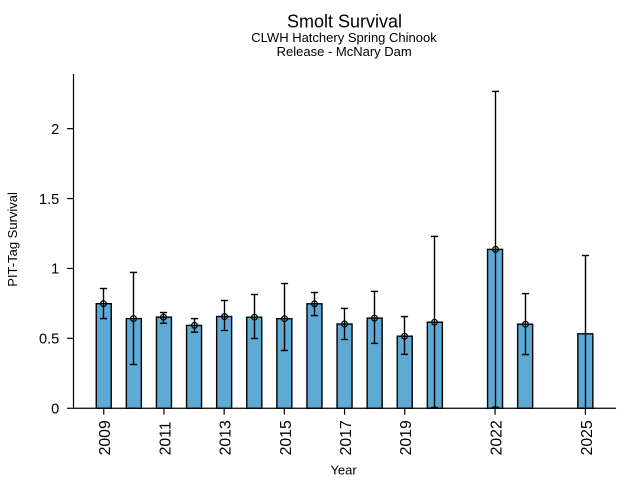  I want to click on svg-text: 2009, so click(105, 437).